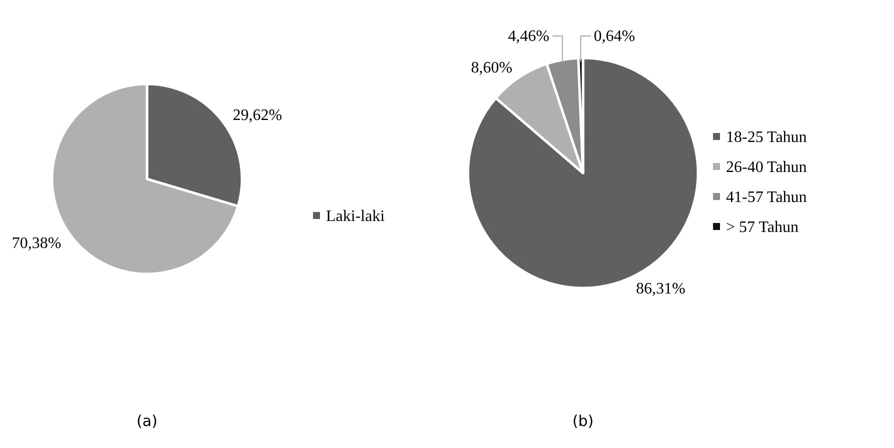 This screenshot has width=894, height=448. I want to click on legend-label: 18-25 Tahun, so click(766, 137).